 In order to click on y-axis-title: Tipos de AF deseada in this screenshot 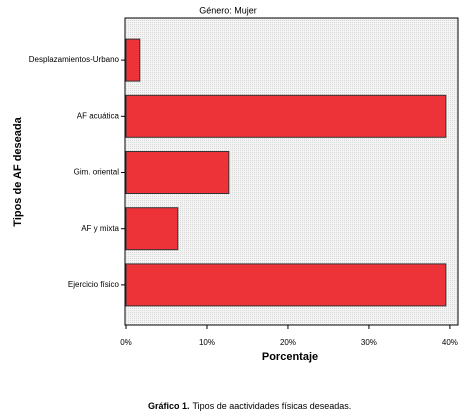, I will do `click(18, 171)`.